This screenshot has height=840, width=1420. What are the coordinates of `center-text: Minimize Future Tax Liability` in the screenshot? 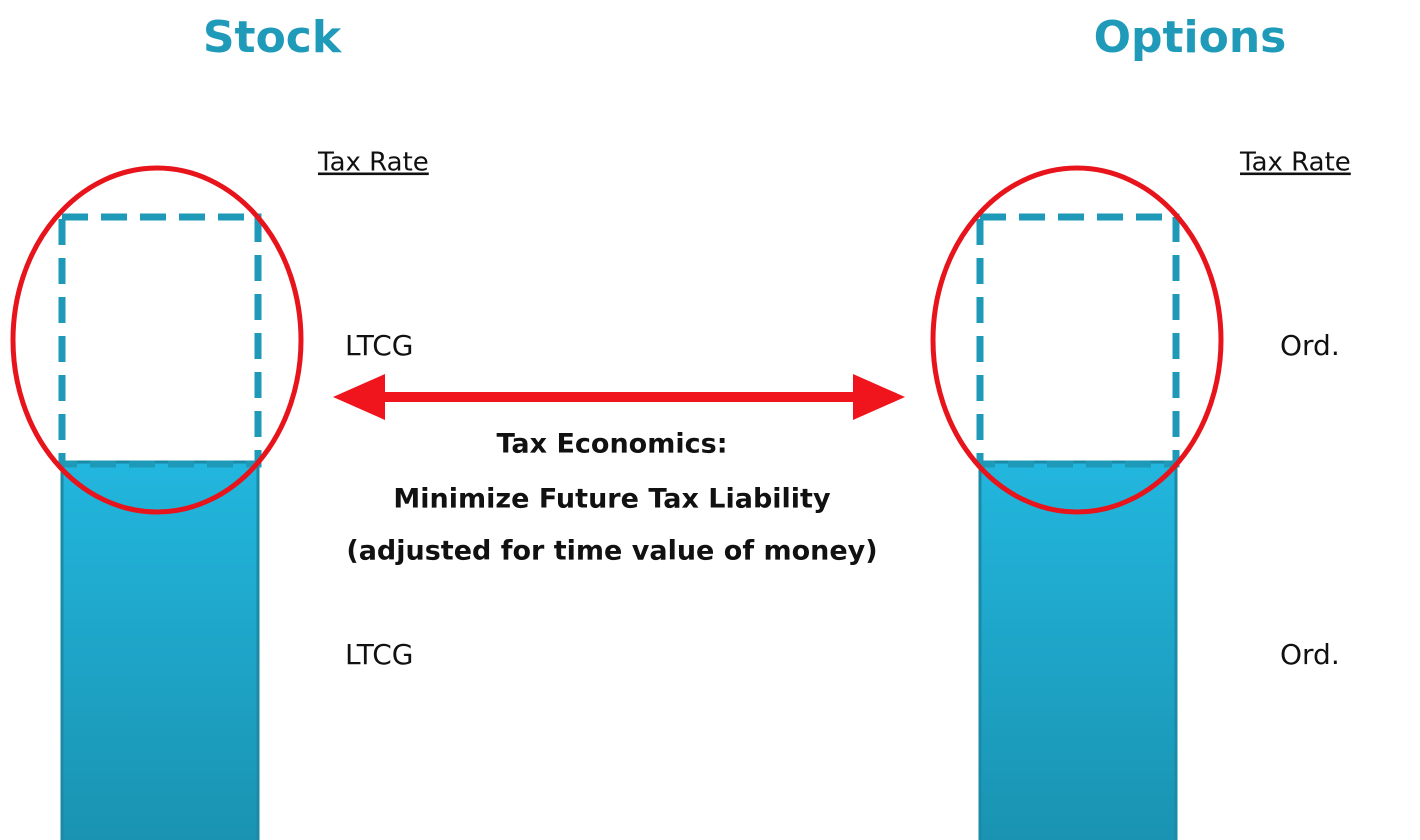 It's located at (612, 499).